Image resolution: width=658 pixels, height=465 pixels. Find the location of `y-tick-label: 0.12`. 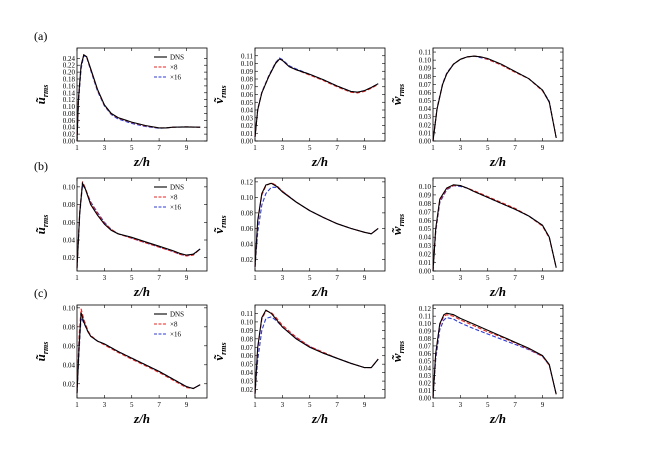

y-tick-label: 0.12 is located at coordinates (69, 100).